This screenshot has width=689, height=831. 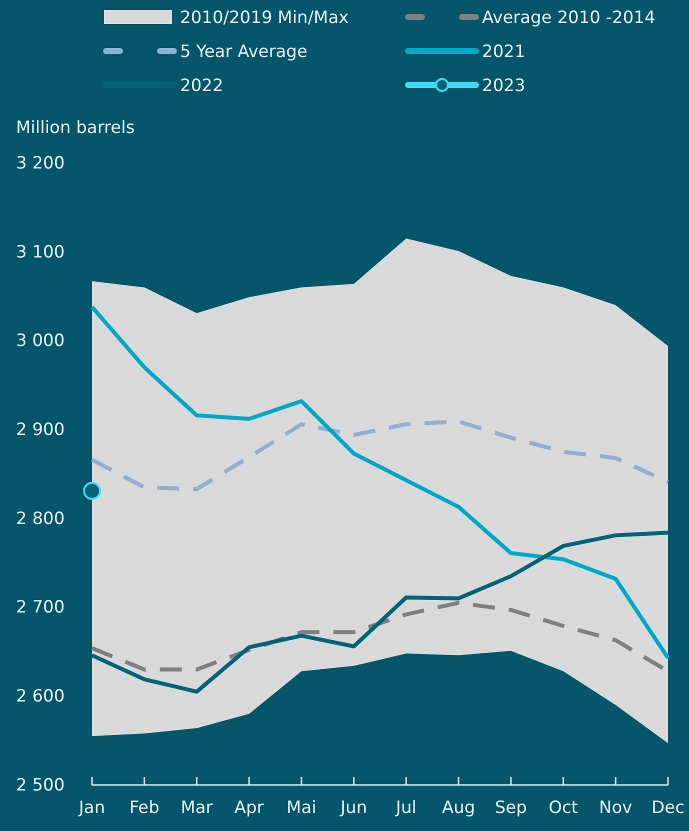 What do you see at coordinates (144, 808) in the screenshot?
I see `x-tick-label: Feb` at bounding box center [144, 808].